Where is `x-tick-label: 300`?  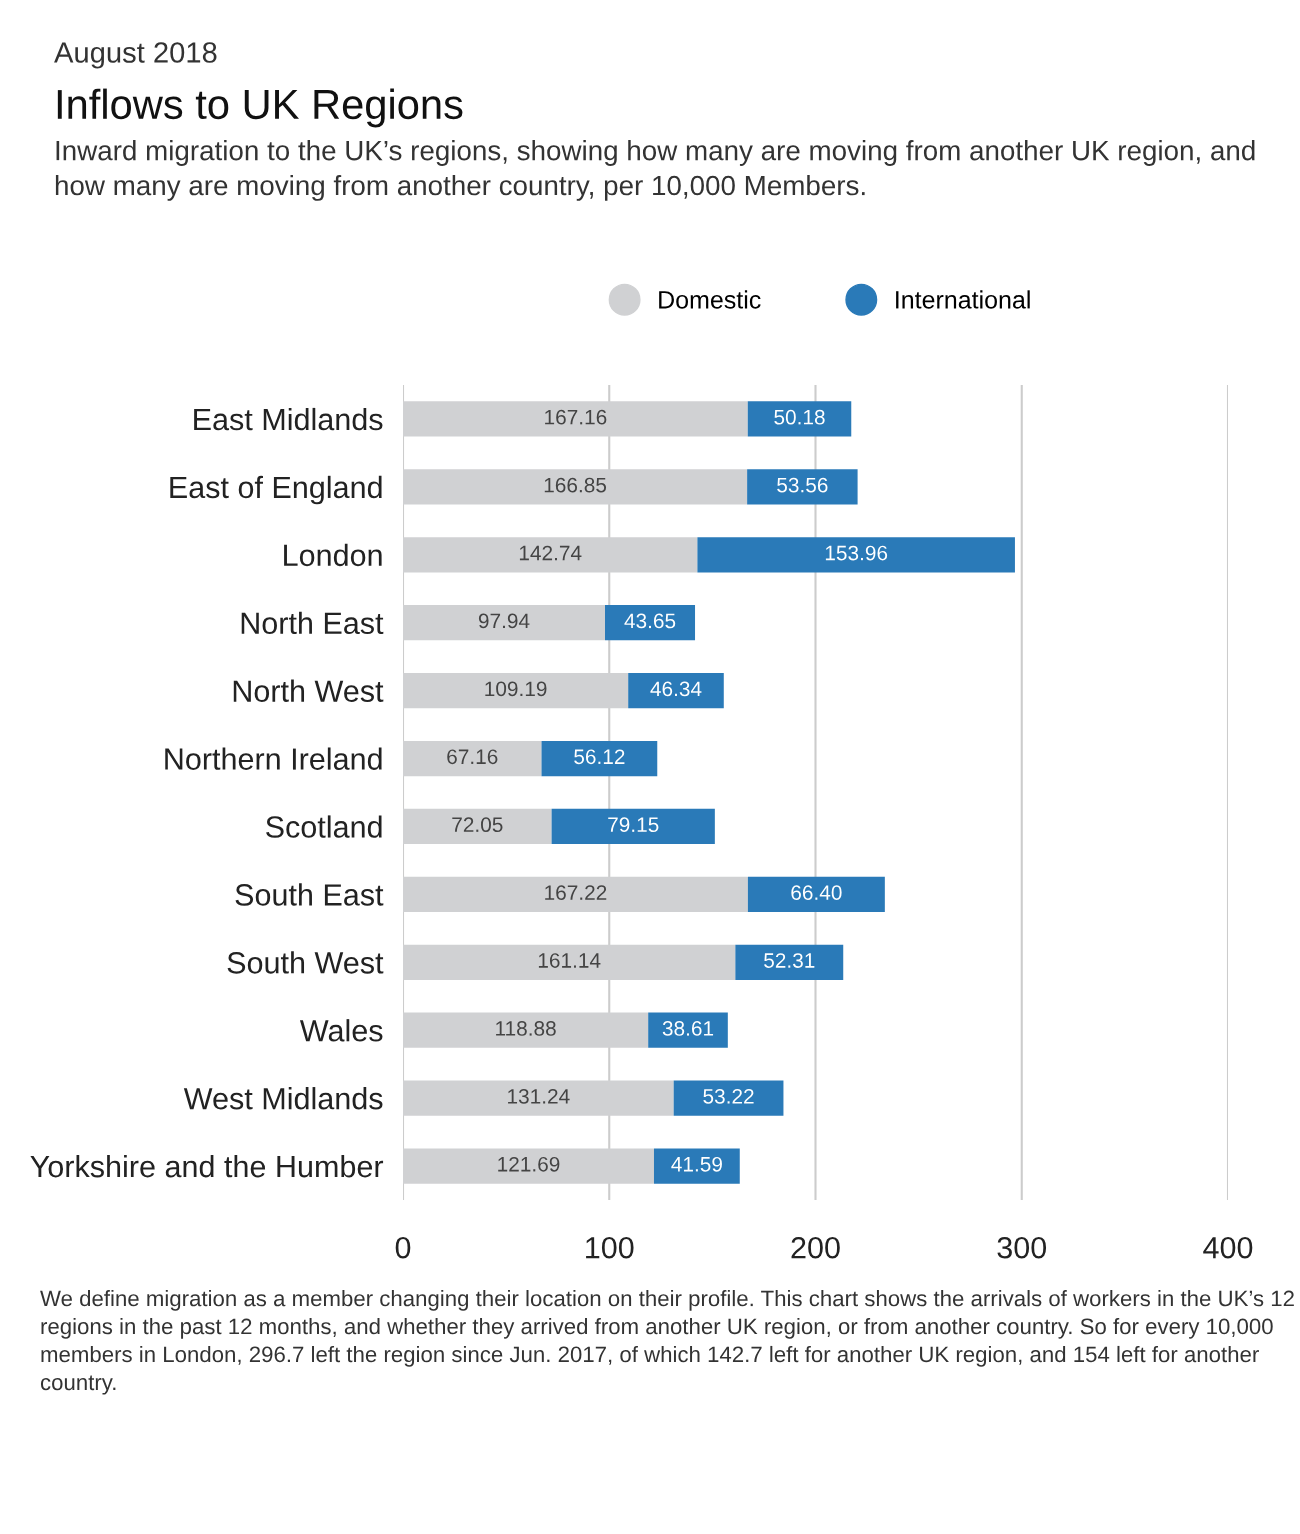
x-tick-label: 300 is located at coordinates (1022, 1247).